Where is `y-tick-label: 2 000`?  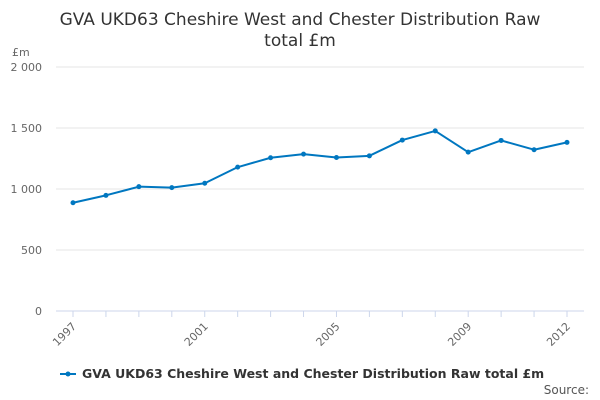
y-tick-label: 2 000 is located at coordinates (27, 67).